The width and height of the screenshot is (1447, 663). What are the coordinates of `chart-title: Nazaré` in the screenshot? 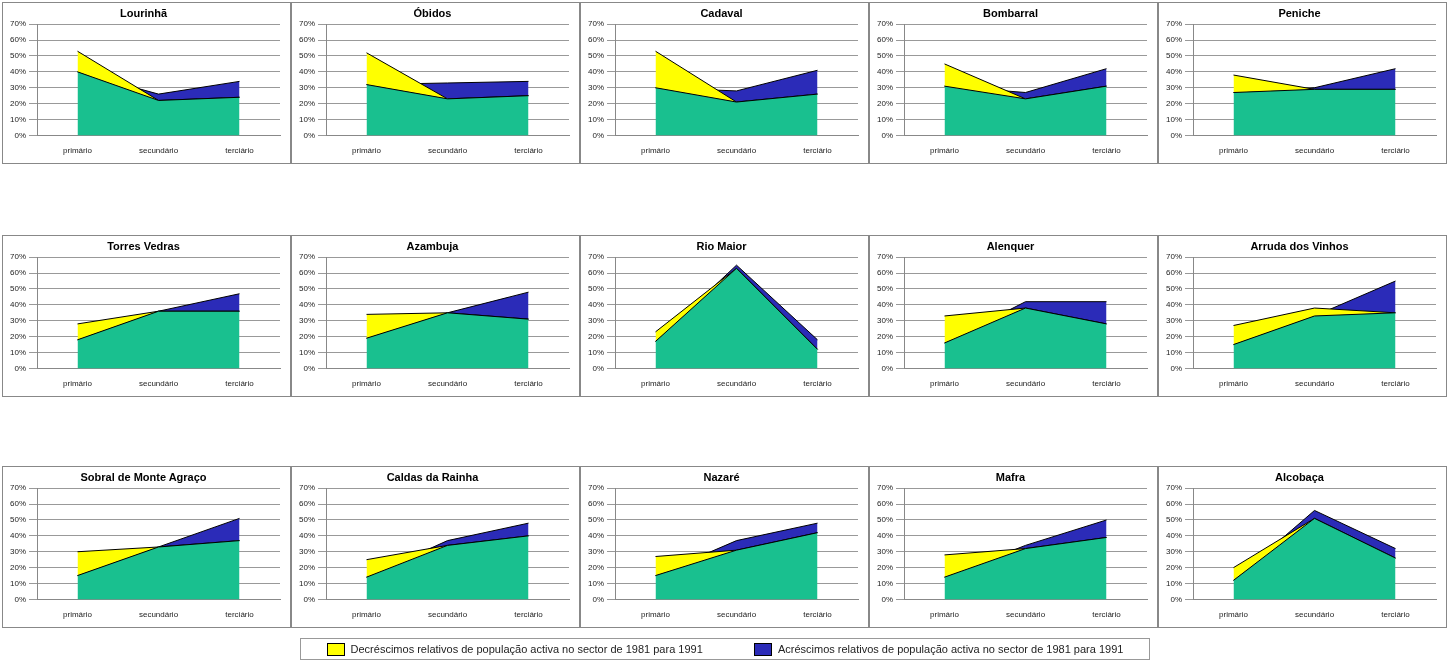 It's located at (721, 476).